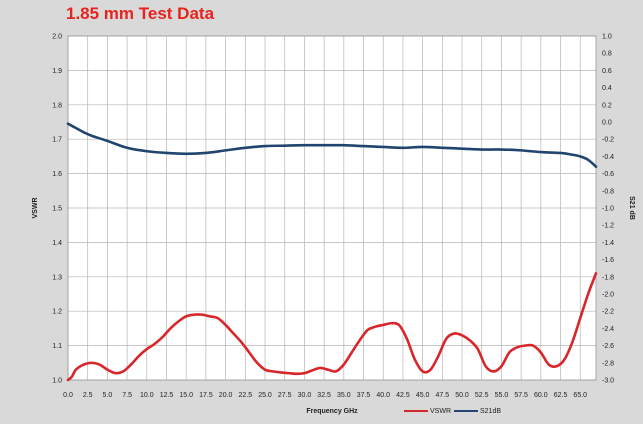  Describe the element at coordinates (607, 37) in the screenshot. I see `y2-tick-label: 1.0` at that location.